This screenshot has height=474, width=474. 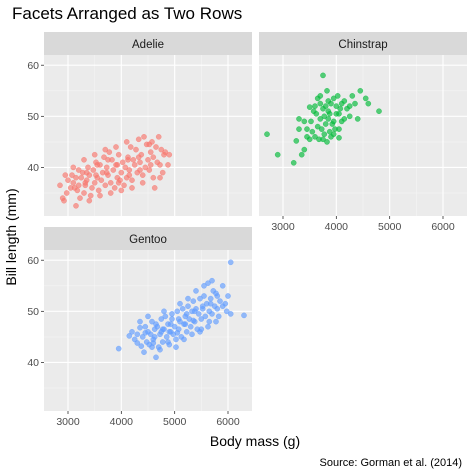 I want to click on x-tick-label: 5000, so click(x=175, y=422).